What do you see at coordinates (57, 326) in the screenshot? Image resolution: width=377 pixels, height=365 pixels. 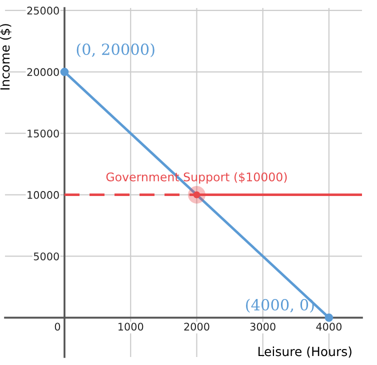 I see `x-tick-label: 0` at bounding box center [57, 326].